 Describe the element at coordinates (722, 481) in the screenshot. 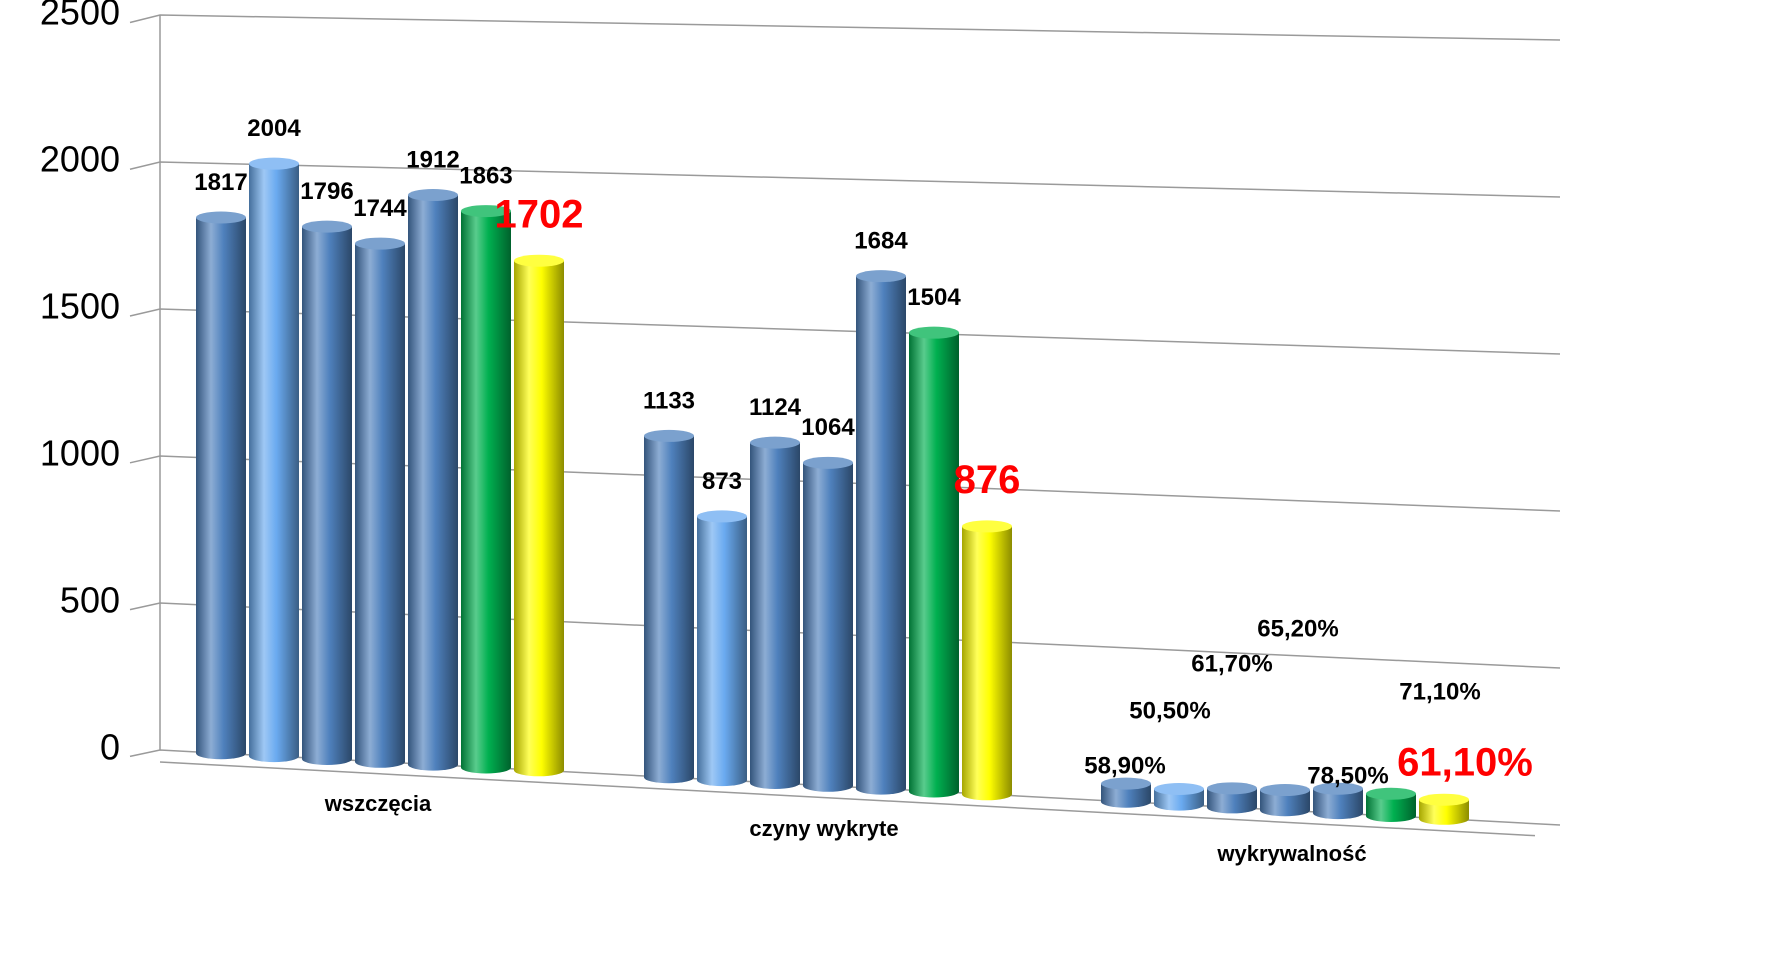

I see `value-label: 873` at that location.